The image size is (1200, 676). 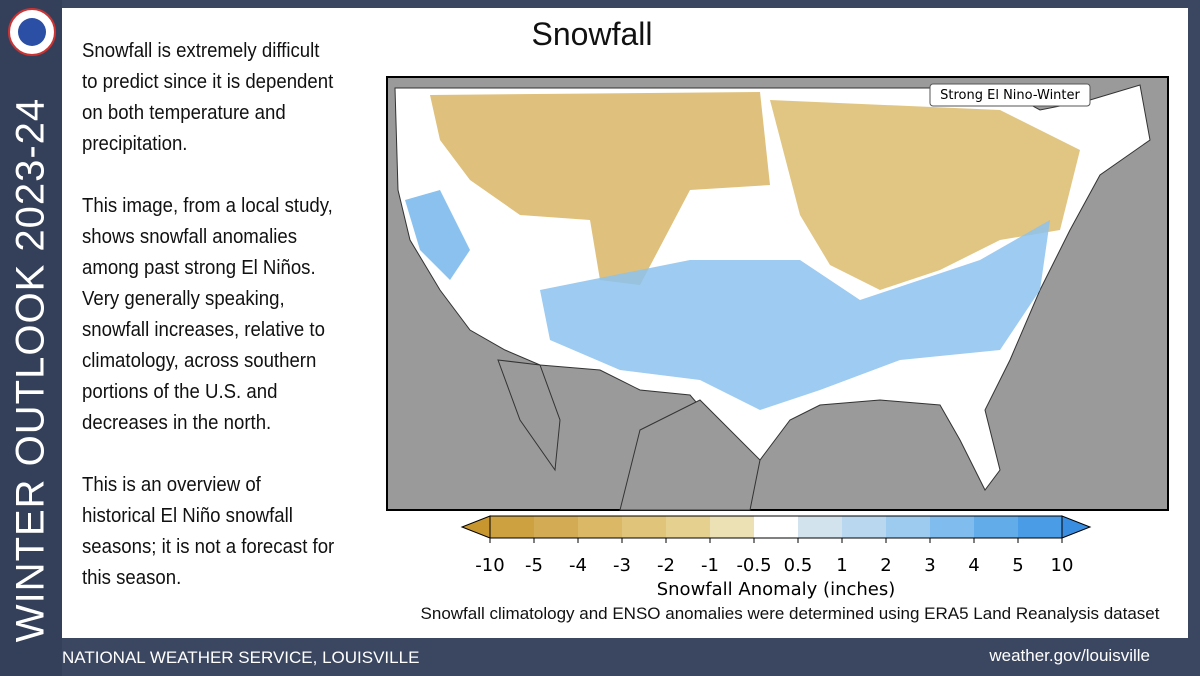 What do you see at coordinates (437, 235) in the screenshot?
I see `anomaly-west` at bounding box center [437, 235].